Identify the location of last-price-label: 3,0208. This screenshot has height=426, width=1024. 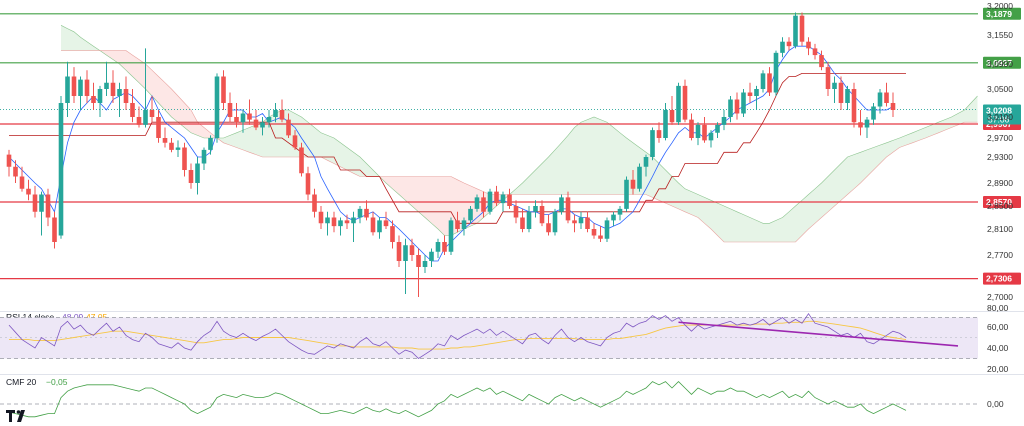
(999, 110).